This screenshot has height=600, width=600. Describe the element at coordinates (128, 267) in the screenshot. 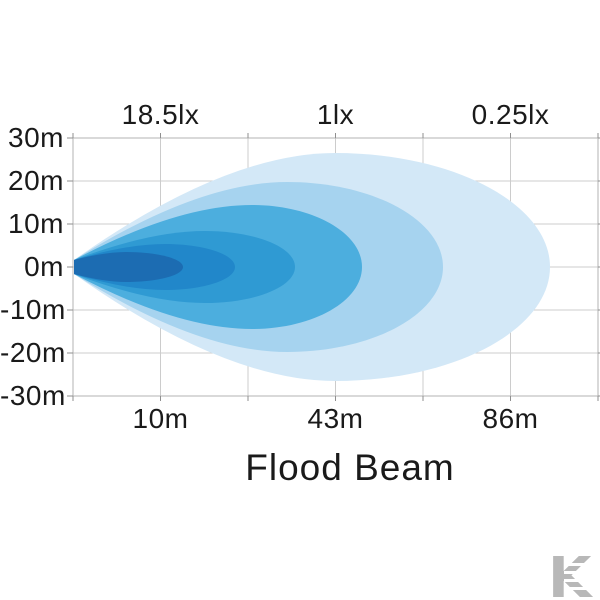

I see `beam-level-6-core` at that location.